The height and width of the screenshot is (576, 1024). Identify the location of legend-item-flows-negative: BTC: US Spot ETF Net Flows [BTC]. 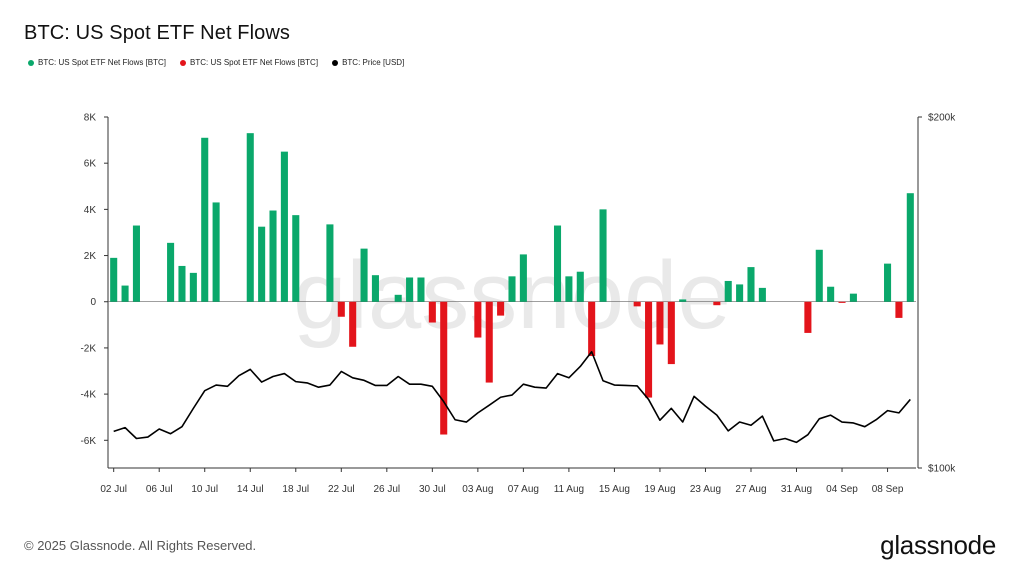
(249, 62).